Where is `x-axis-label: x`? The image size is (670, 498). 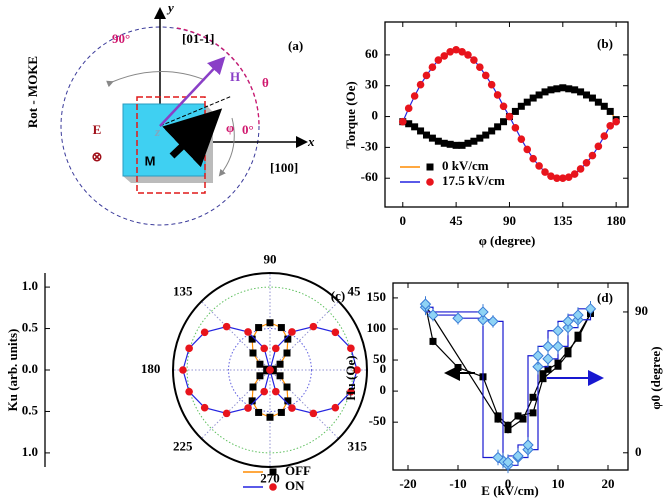
x-axis-label: x is located at coordinates (311, 141).